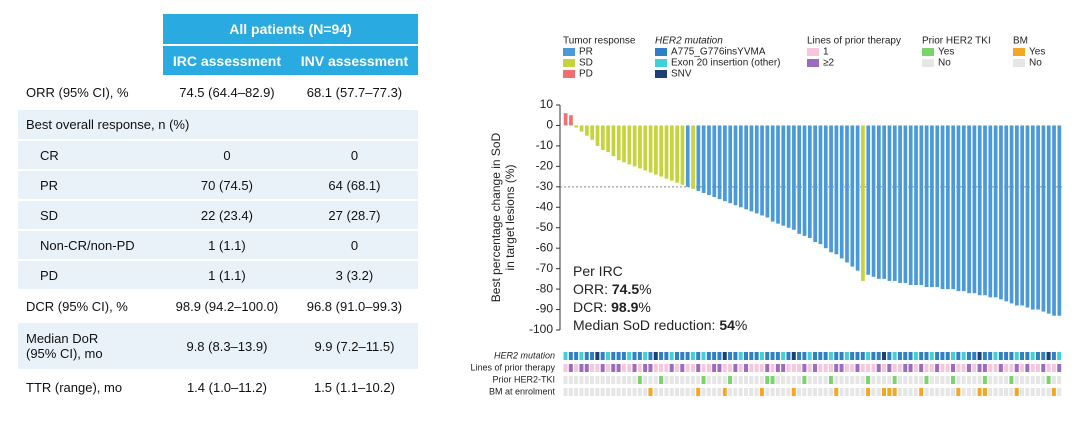 The height and width of the screenshot is (428, 1080). I want to click on annotation: Per IRC, so click(598, 271).